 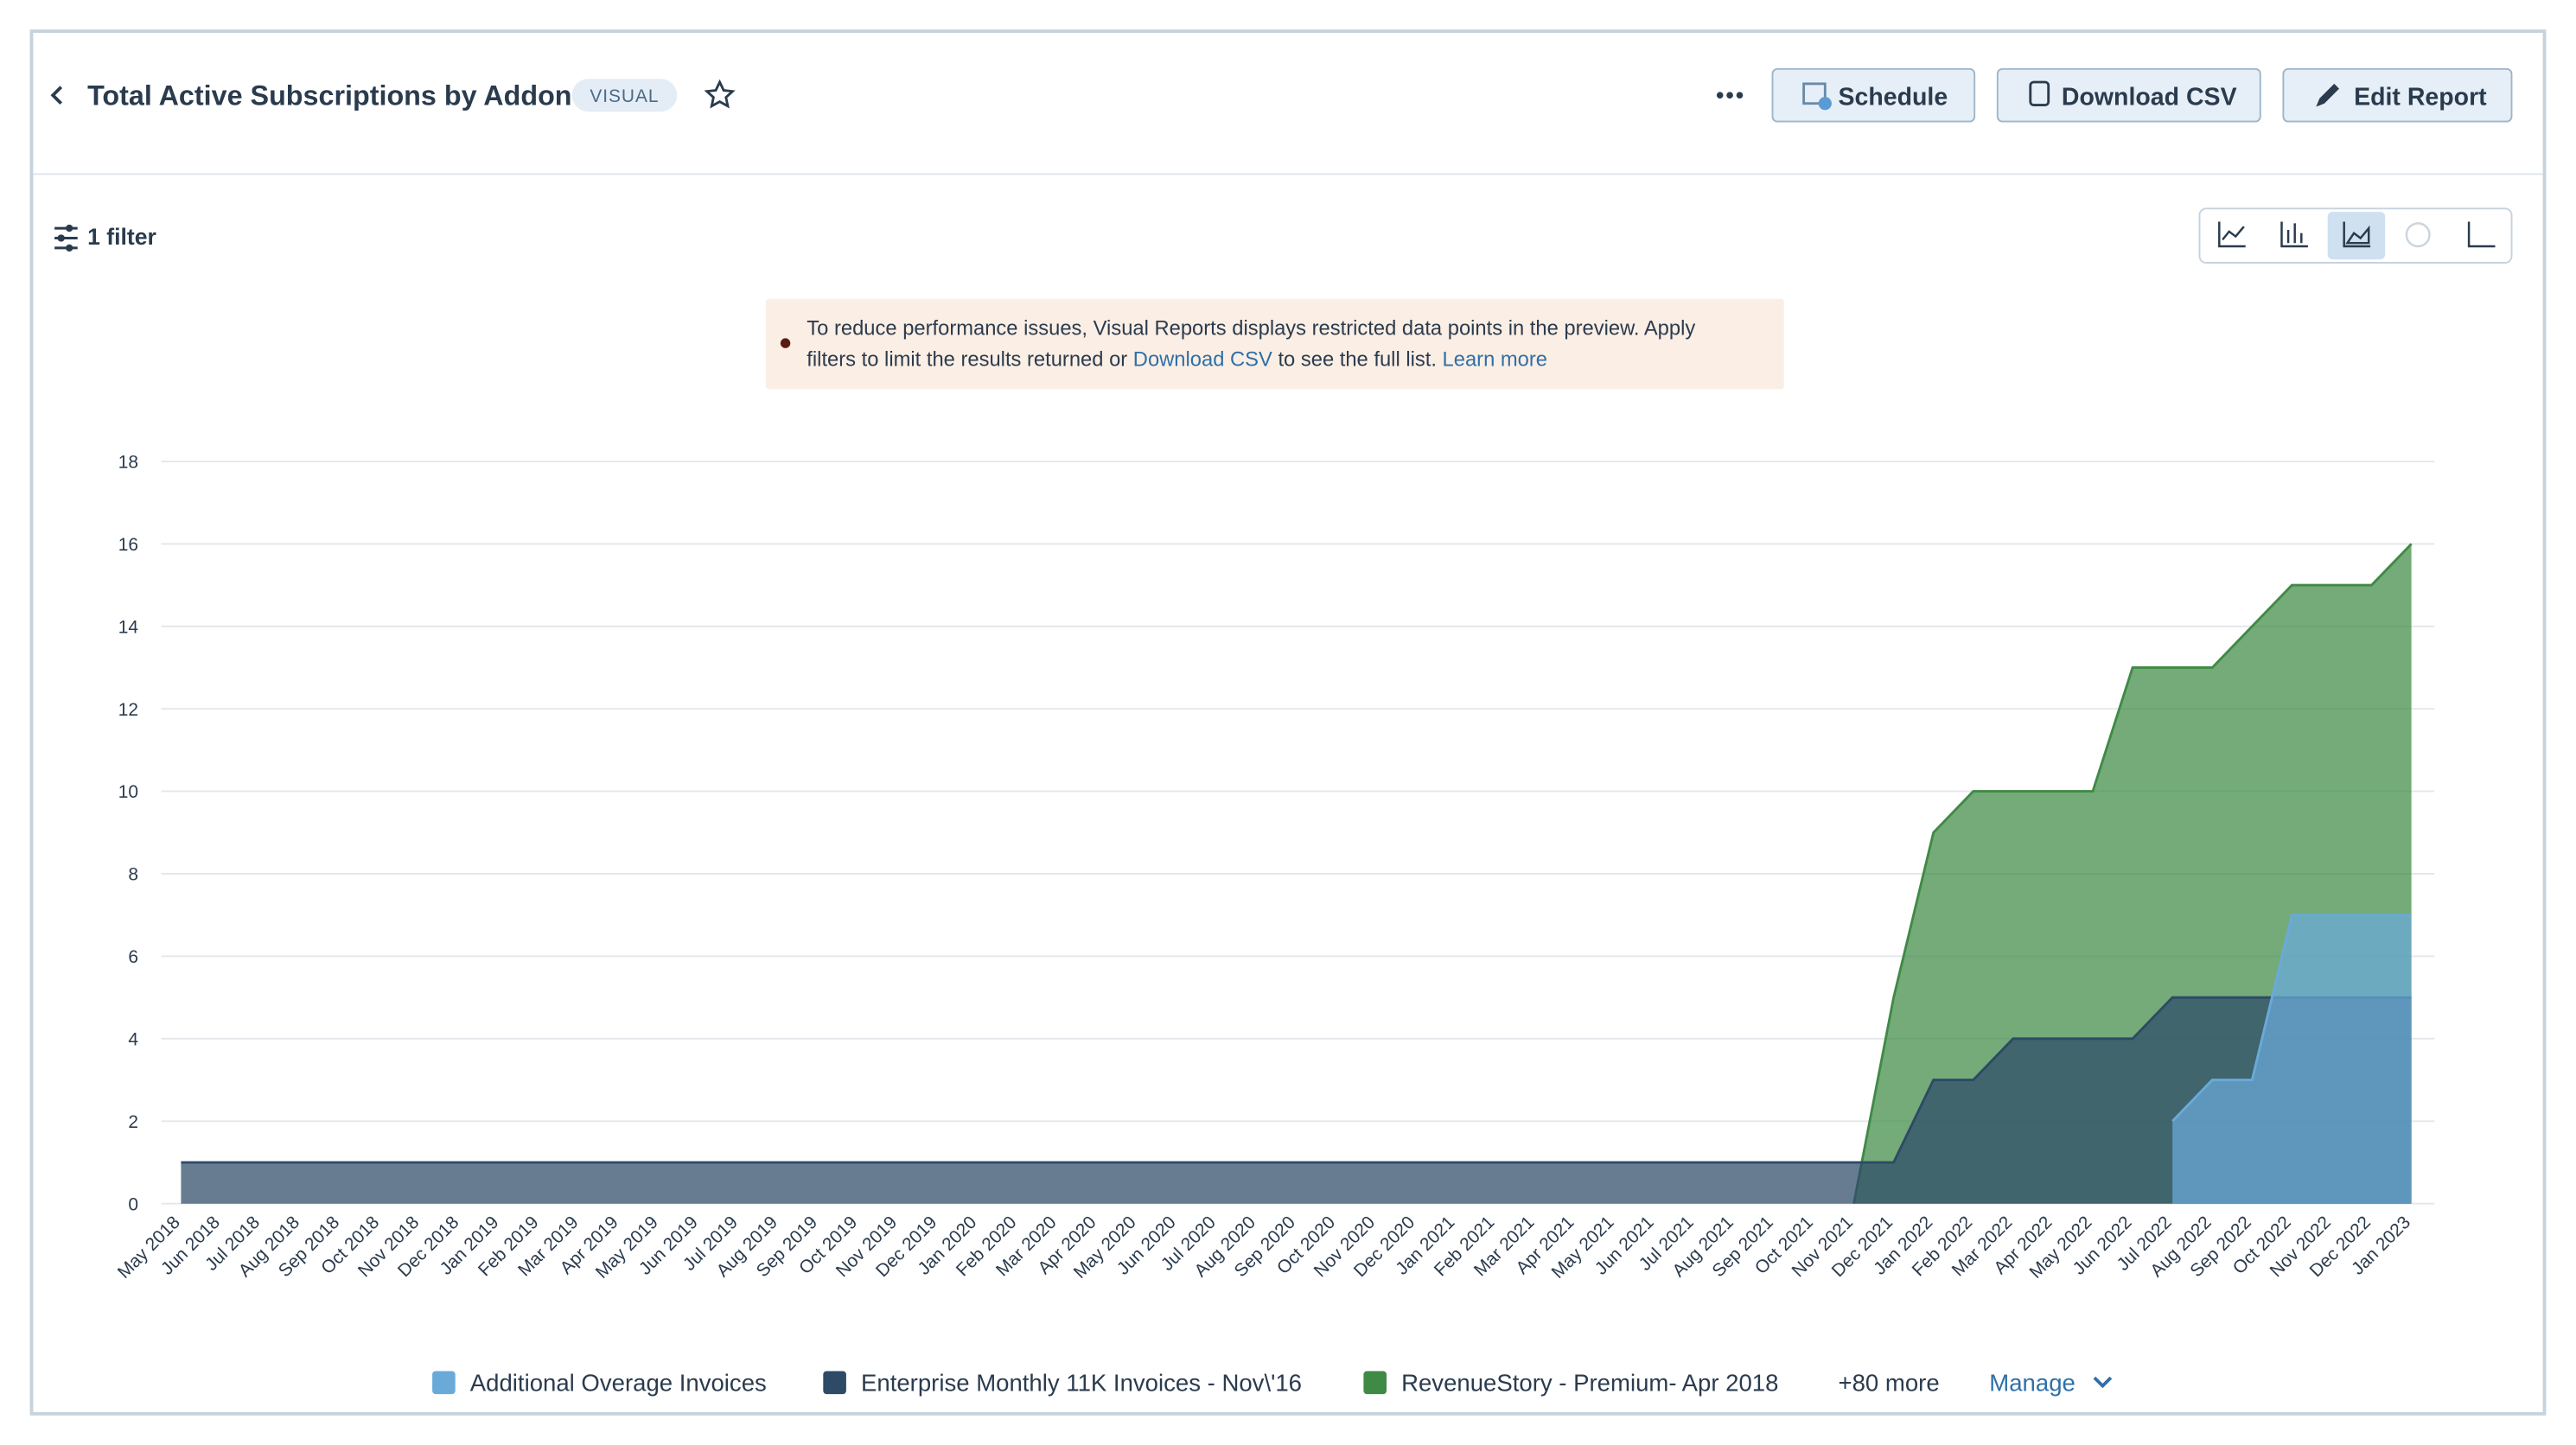 What do you see at coordinates (133, 875) in the screenshot?
I see `y-tick-label: 8` at bounding box center [133, 875].